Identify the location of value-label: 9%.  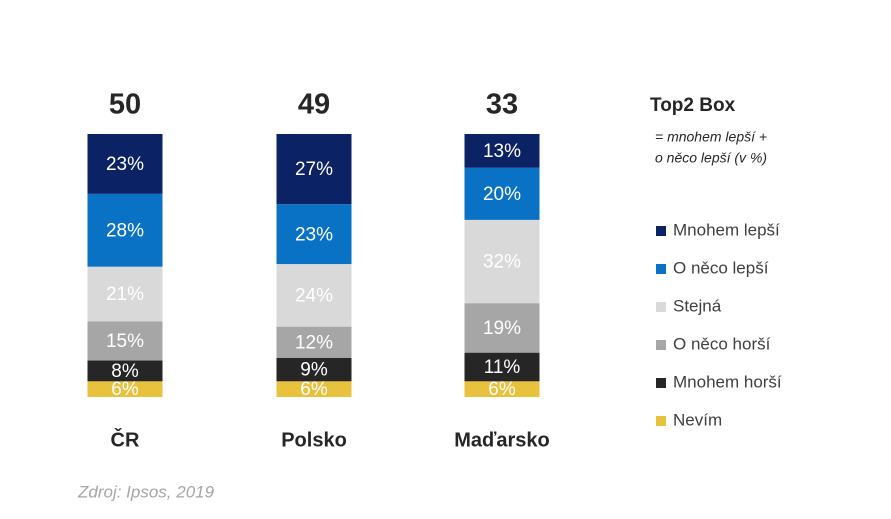
(314, 370).